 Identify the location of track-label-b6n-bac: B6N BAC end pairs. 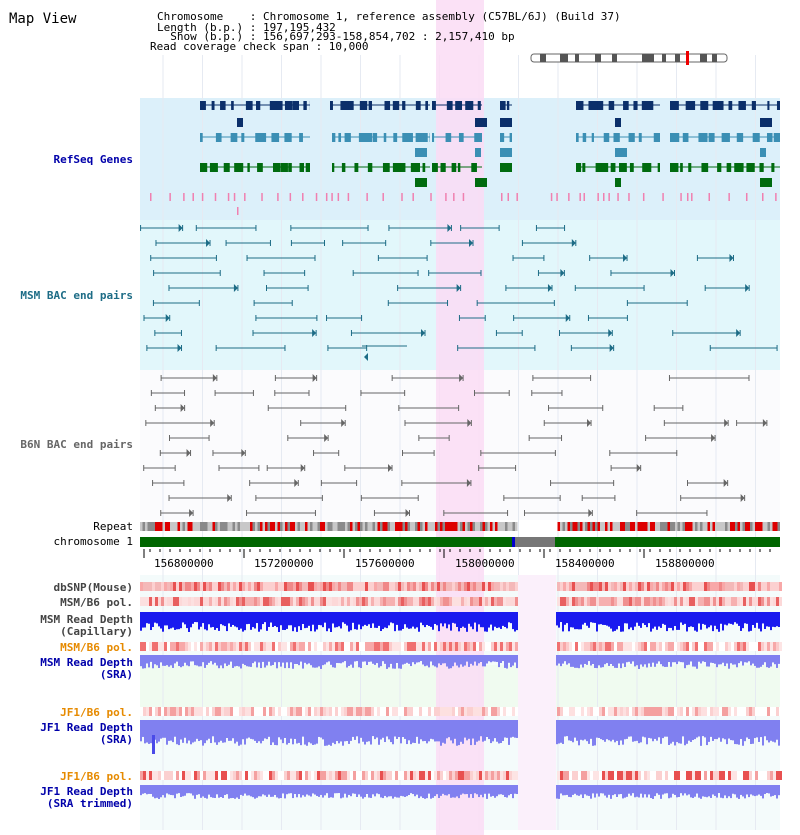
(76, 444).